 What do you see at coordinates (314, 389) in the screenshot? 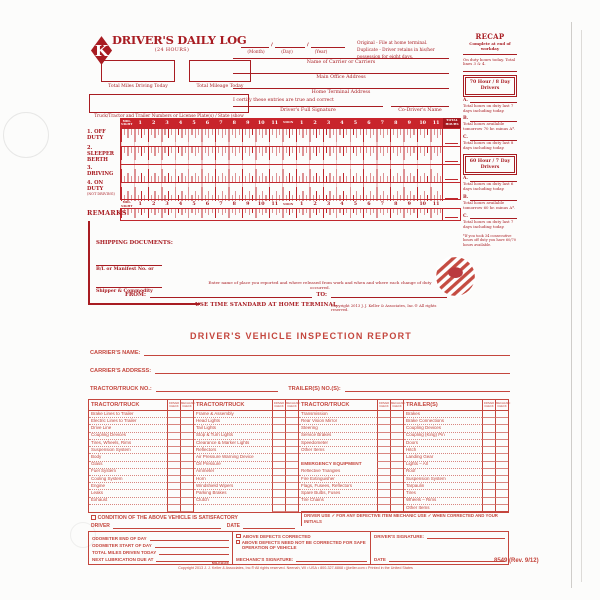
I see `trailer-no-label: TRAILER(S) NO.(S):` at bounding box center [314, 389].